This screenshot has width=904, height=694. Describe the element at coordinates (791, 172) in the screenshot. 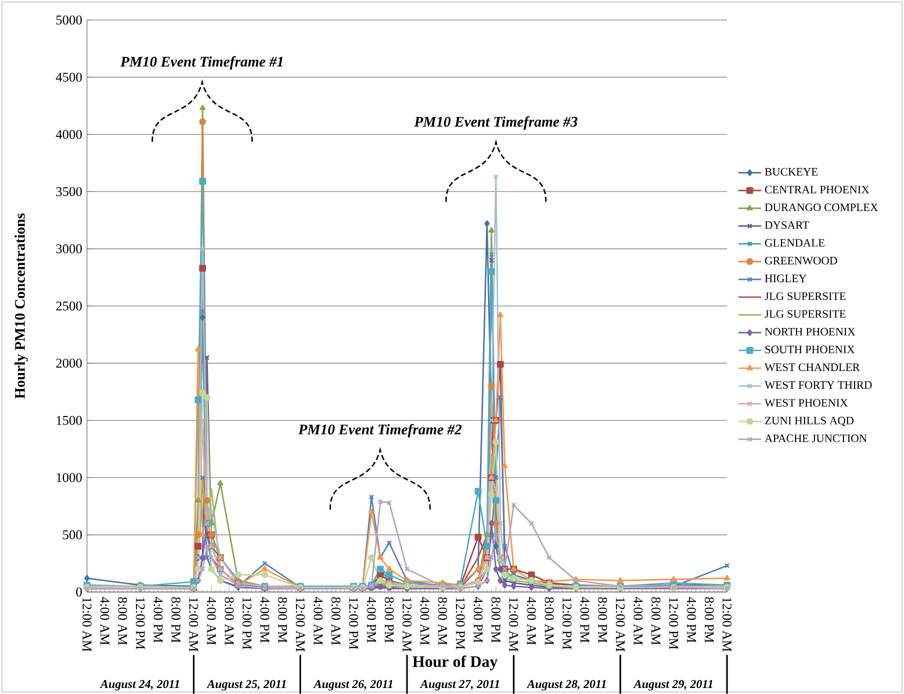

I see `legend-label: BUCKEYE` at that location.